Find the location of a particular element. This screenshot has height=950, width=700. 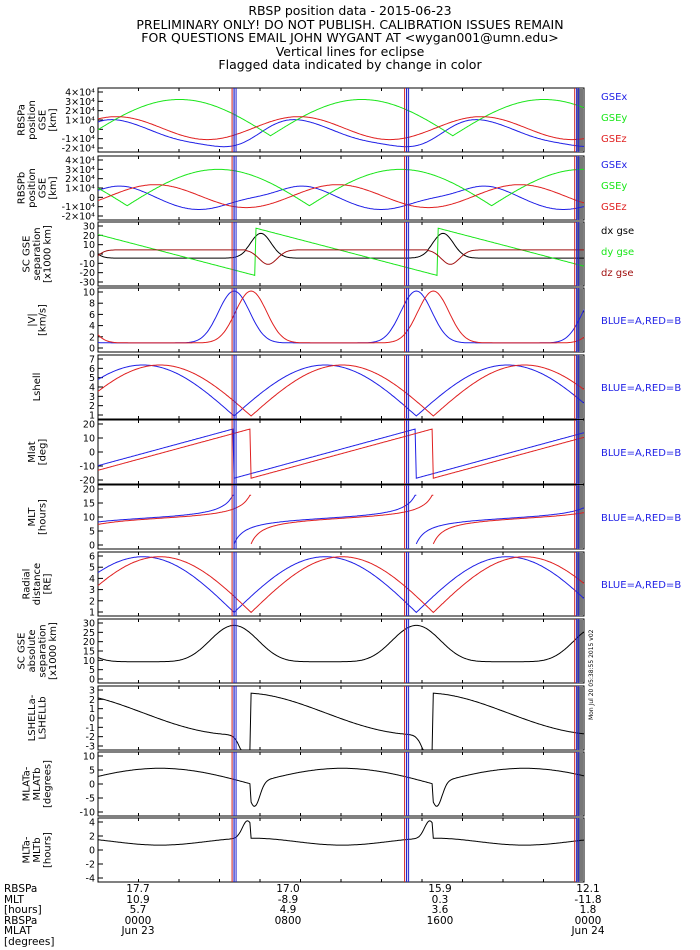

xaxis-value: 17.7 is located at coordinates (138, 889).